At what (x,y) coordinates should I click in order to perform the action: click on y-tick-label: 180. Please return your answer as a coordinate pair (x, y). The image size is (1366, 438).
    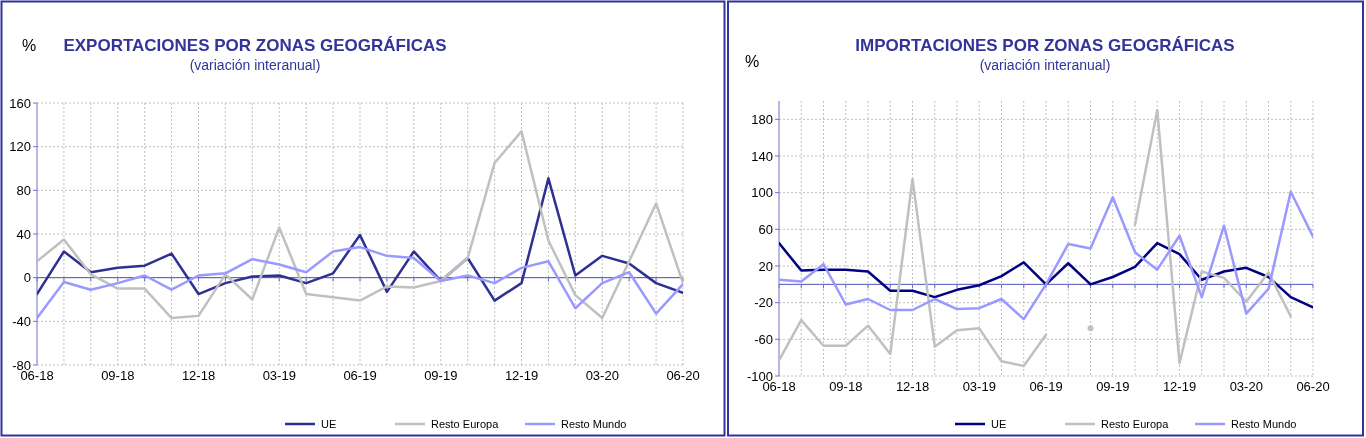
    Looking at the image, I should click on (762, 119).